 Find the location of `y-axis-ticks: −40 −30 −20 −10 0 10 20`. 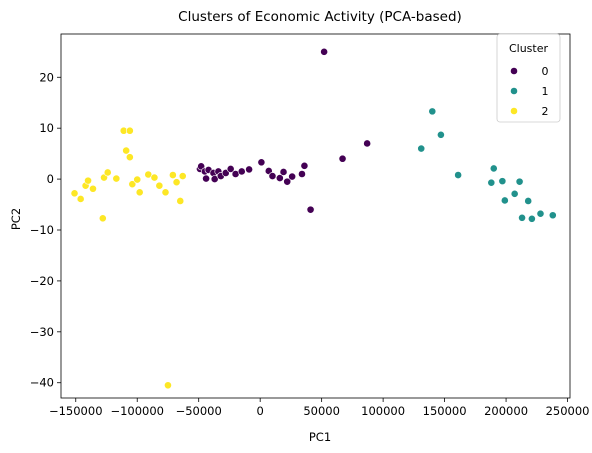

y-axis-ticks: −40 −30 −20 −10 0 10 20 is located at coordinates (45, 229).